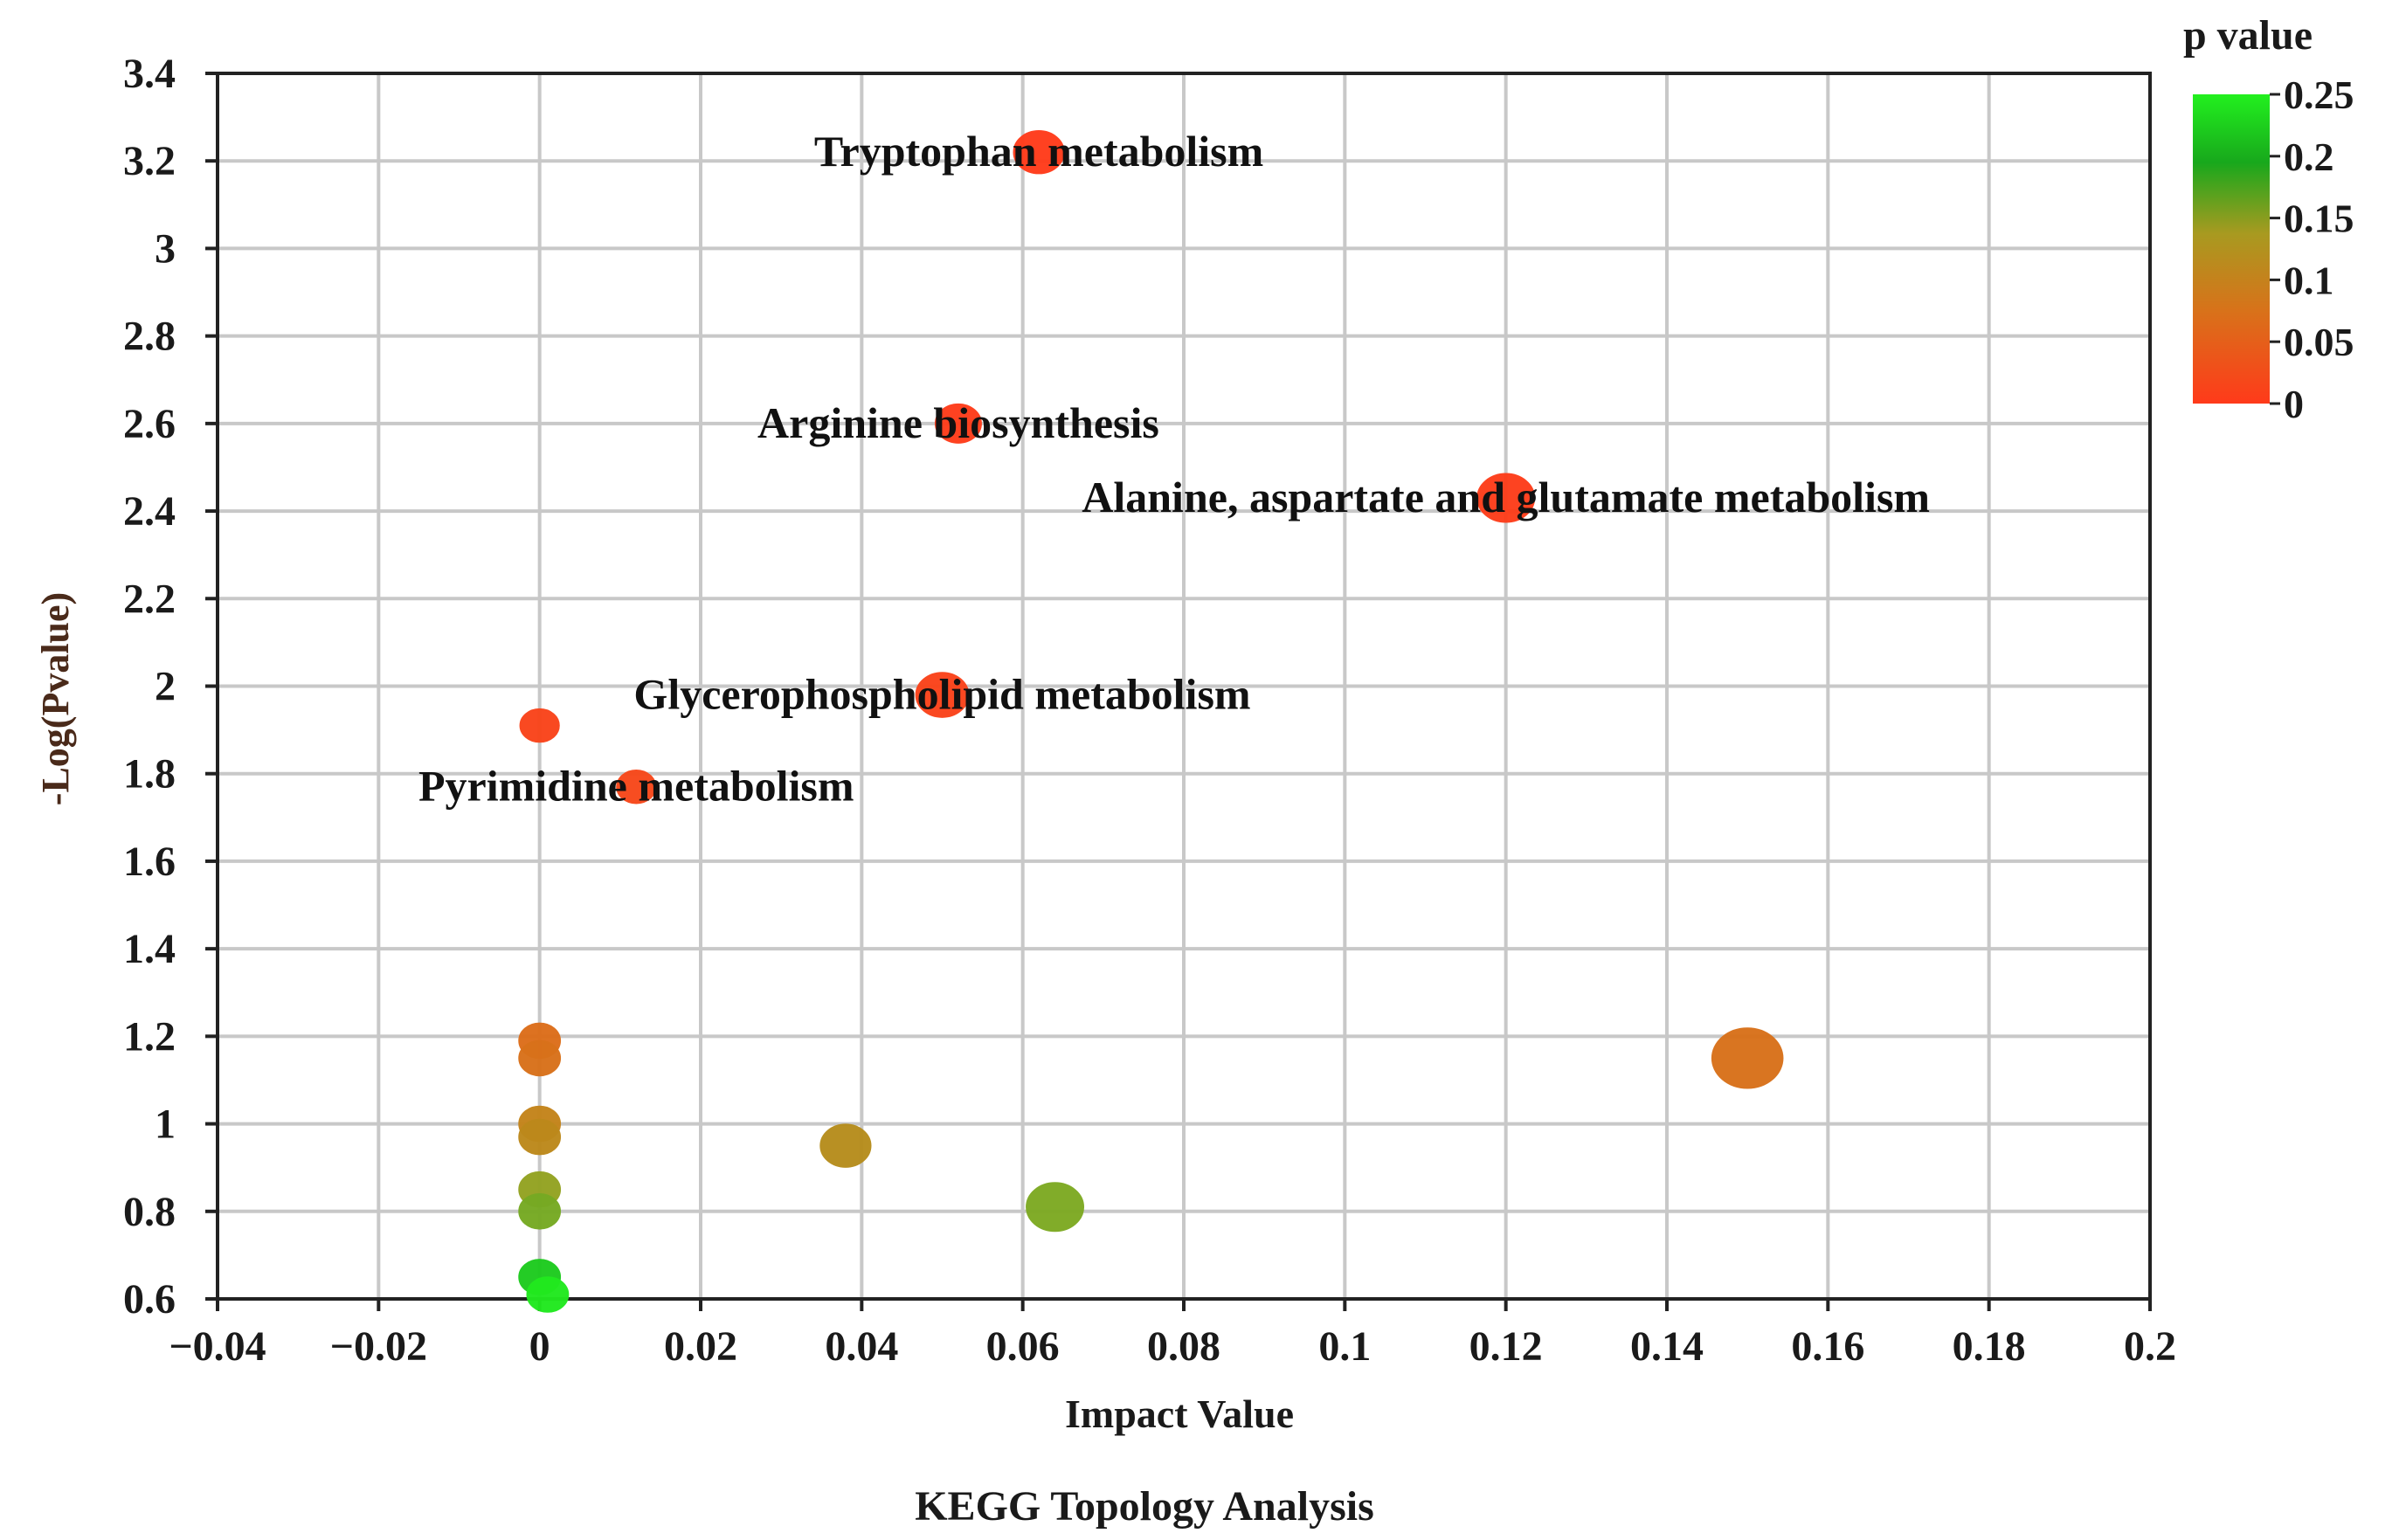 This screenshot has height=1540, width=2406. I want to click on x-tick-label: 0.06, so click(1023, 1346).